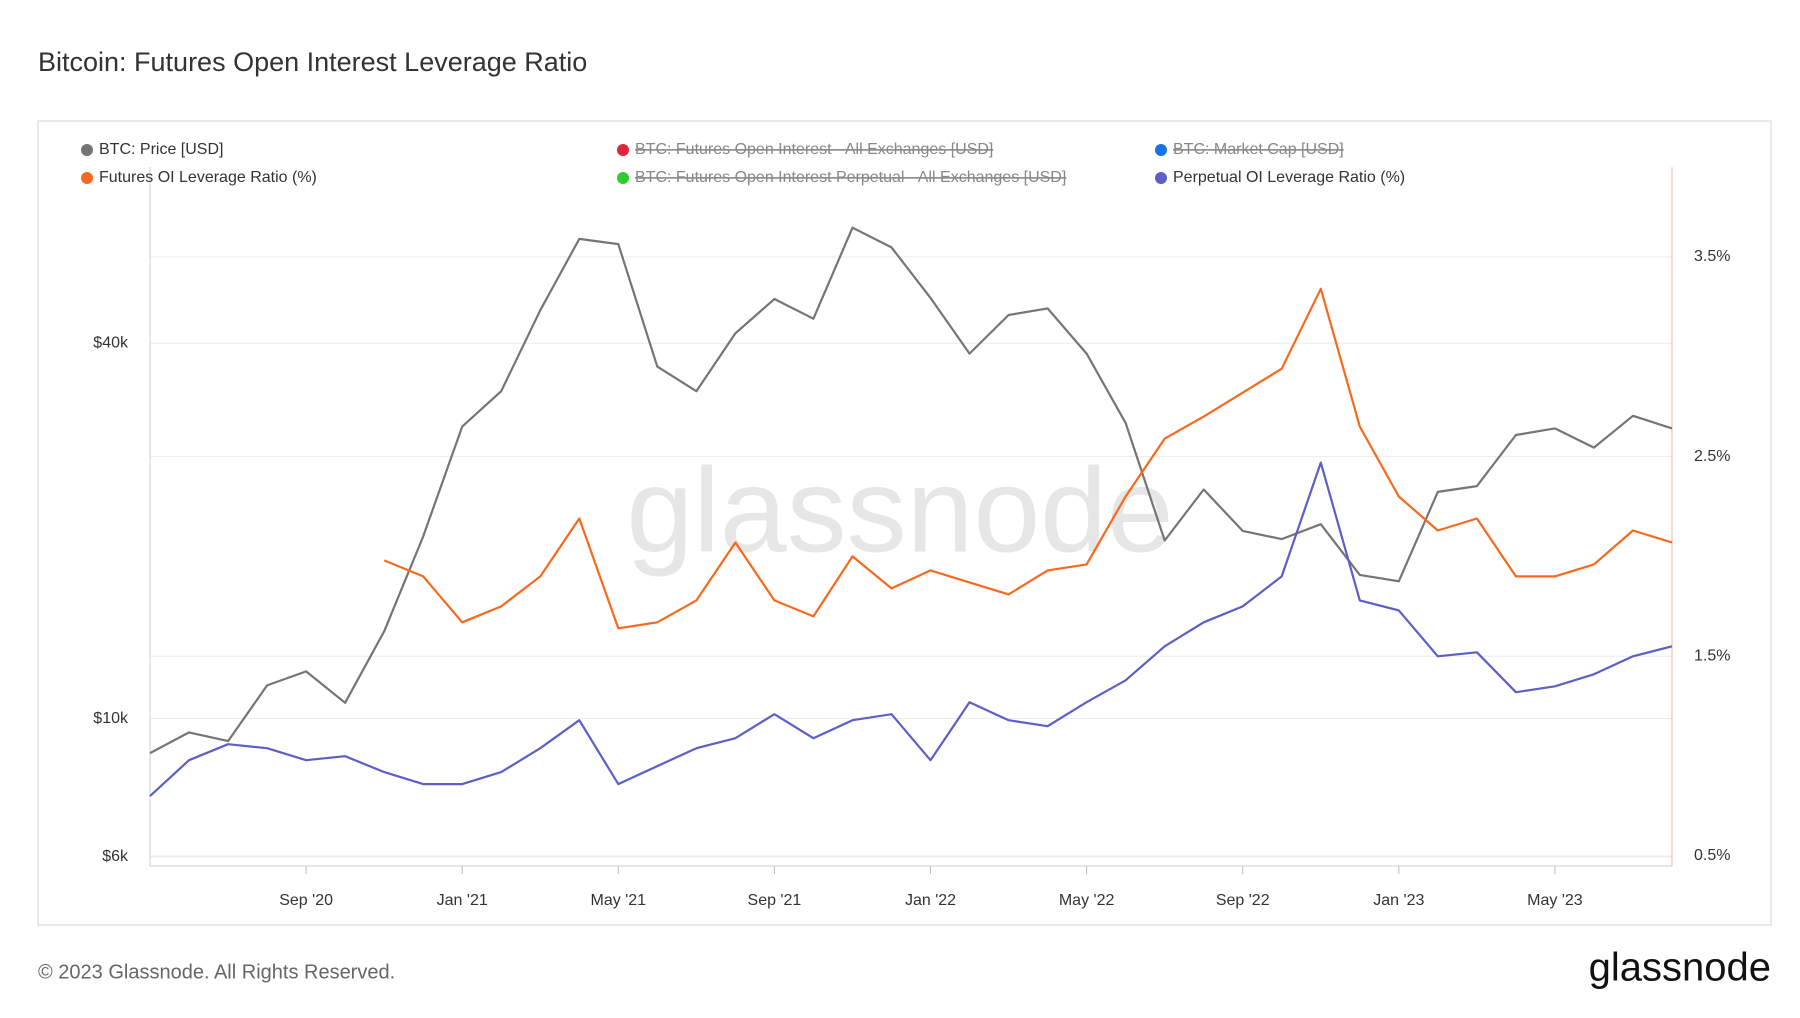  I want to click on legend-label: BTC: Price [USD], so click(161, 149).